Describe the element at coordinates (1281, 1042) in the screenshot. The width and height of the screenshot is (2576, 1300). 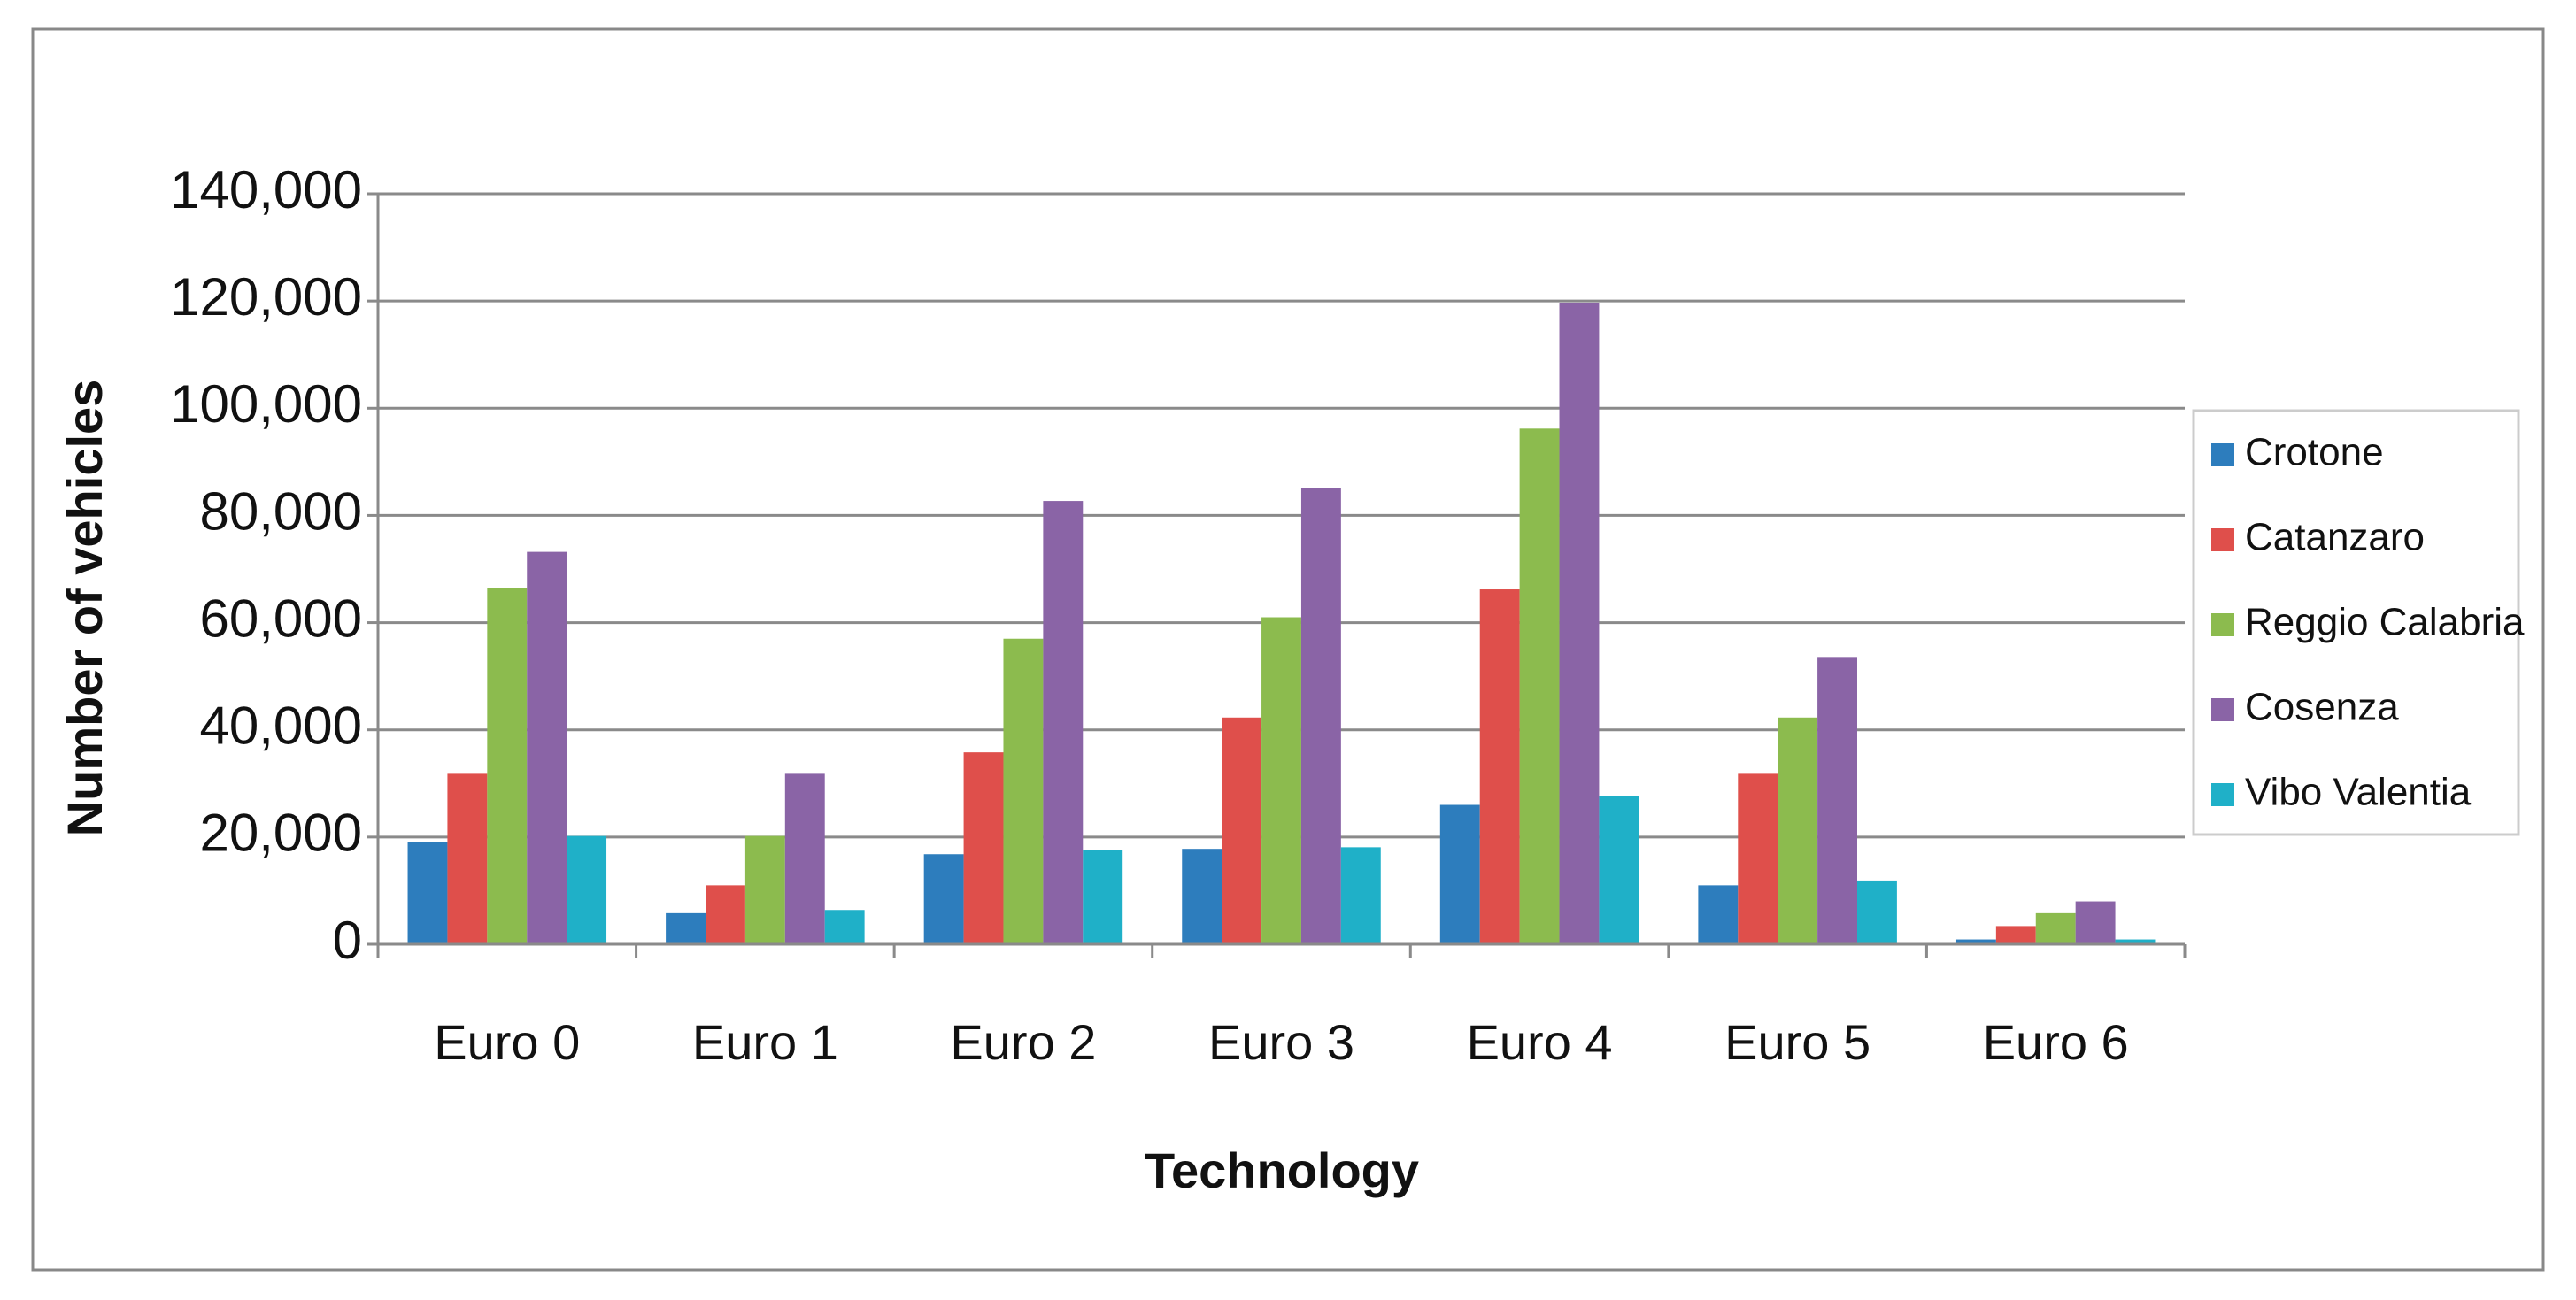
I see `x-tick-label: Euro 3` at that location.